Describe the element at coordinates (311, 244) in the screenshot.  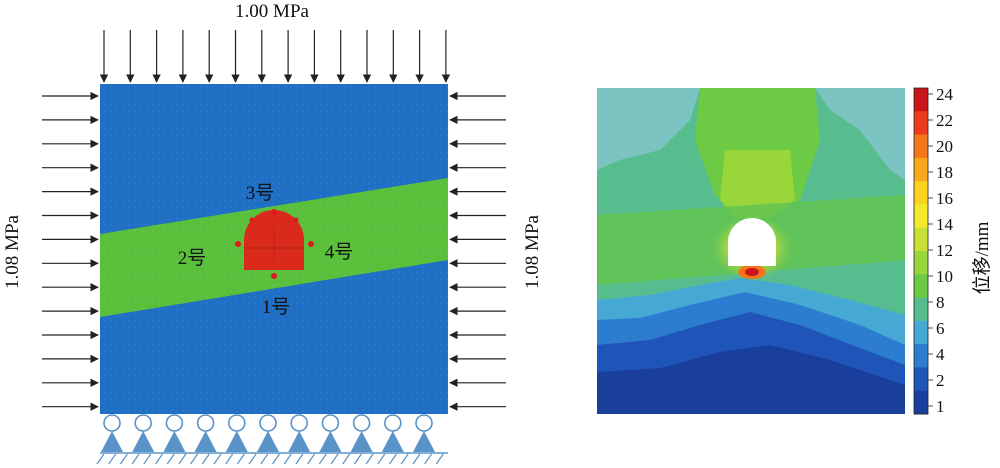
I see `point-4-marker` at that location.